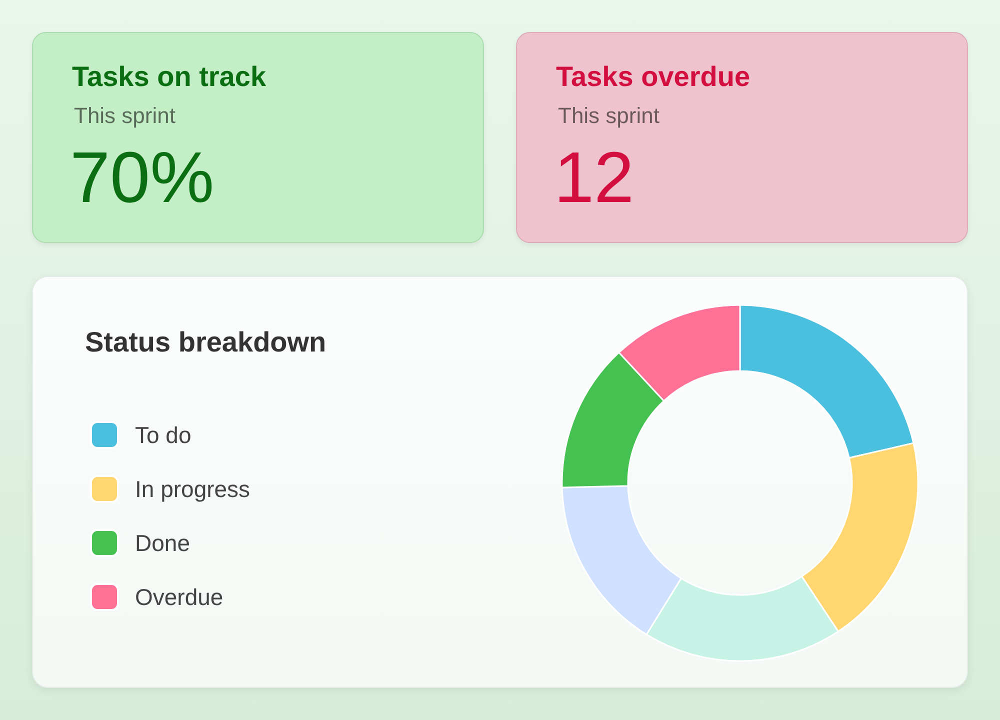 The width and height of the screenshot is (1000, 720). I want to click on text: Status breakdown, so click(205, 342).